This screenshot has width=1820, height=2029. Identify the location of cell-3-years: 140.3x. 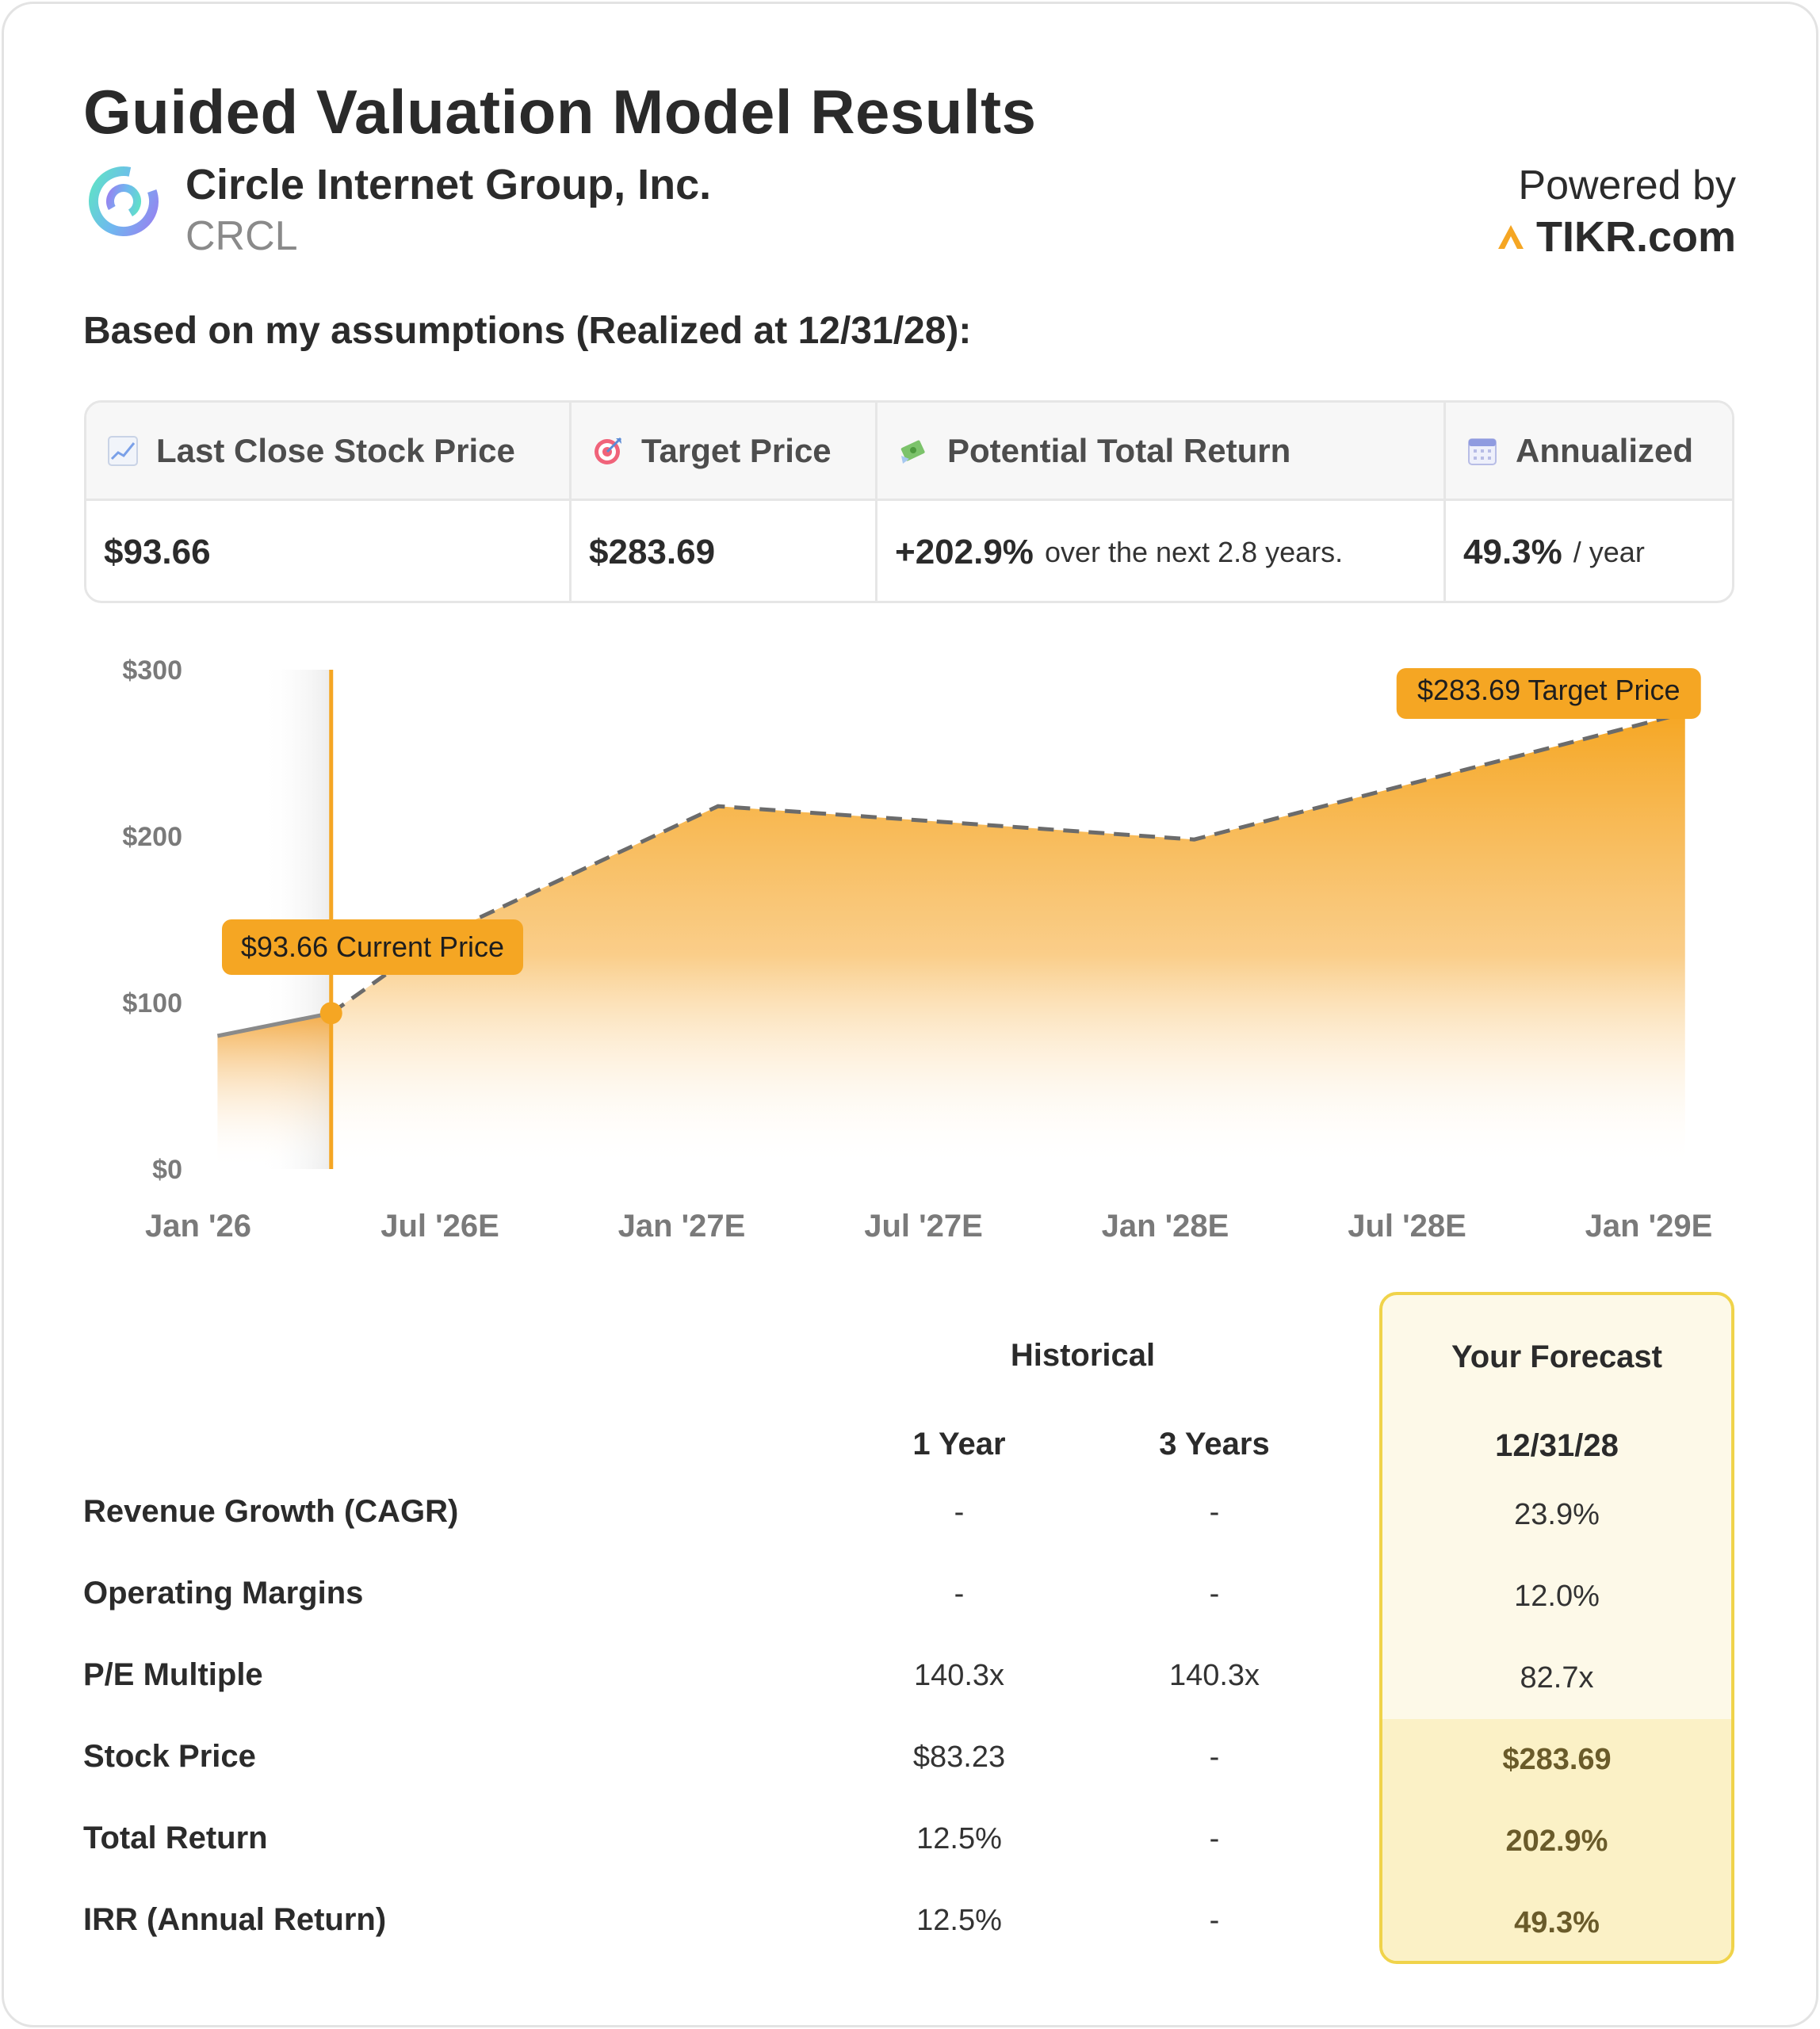
(1214, 1675).